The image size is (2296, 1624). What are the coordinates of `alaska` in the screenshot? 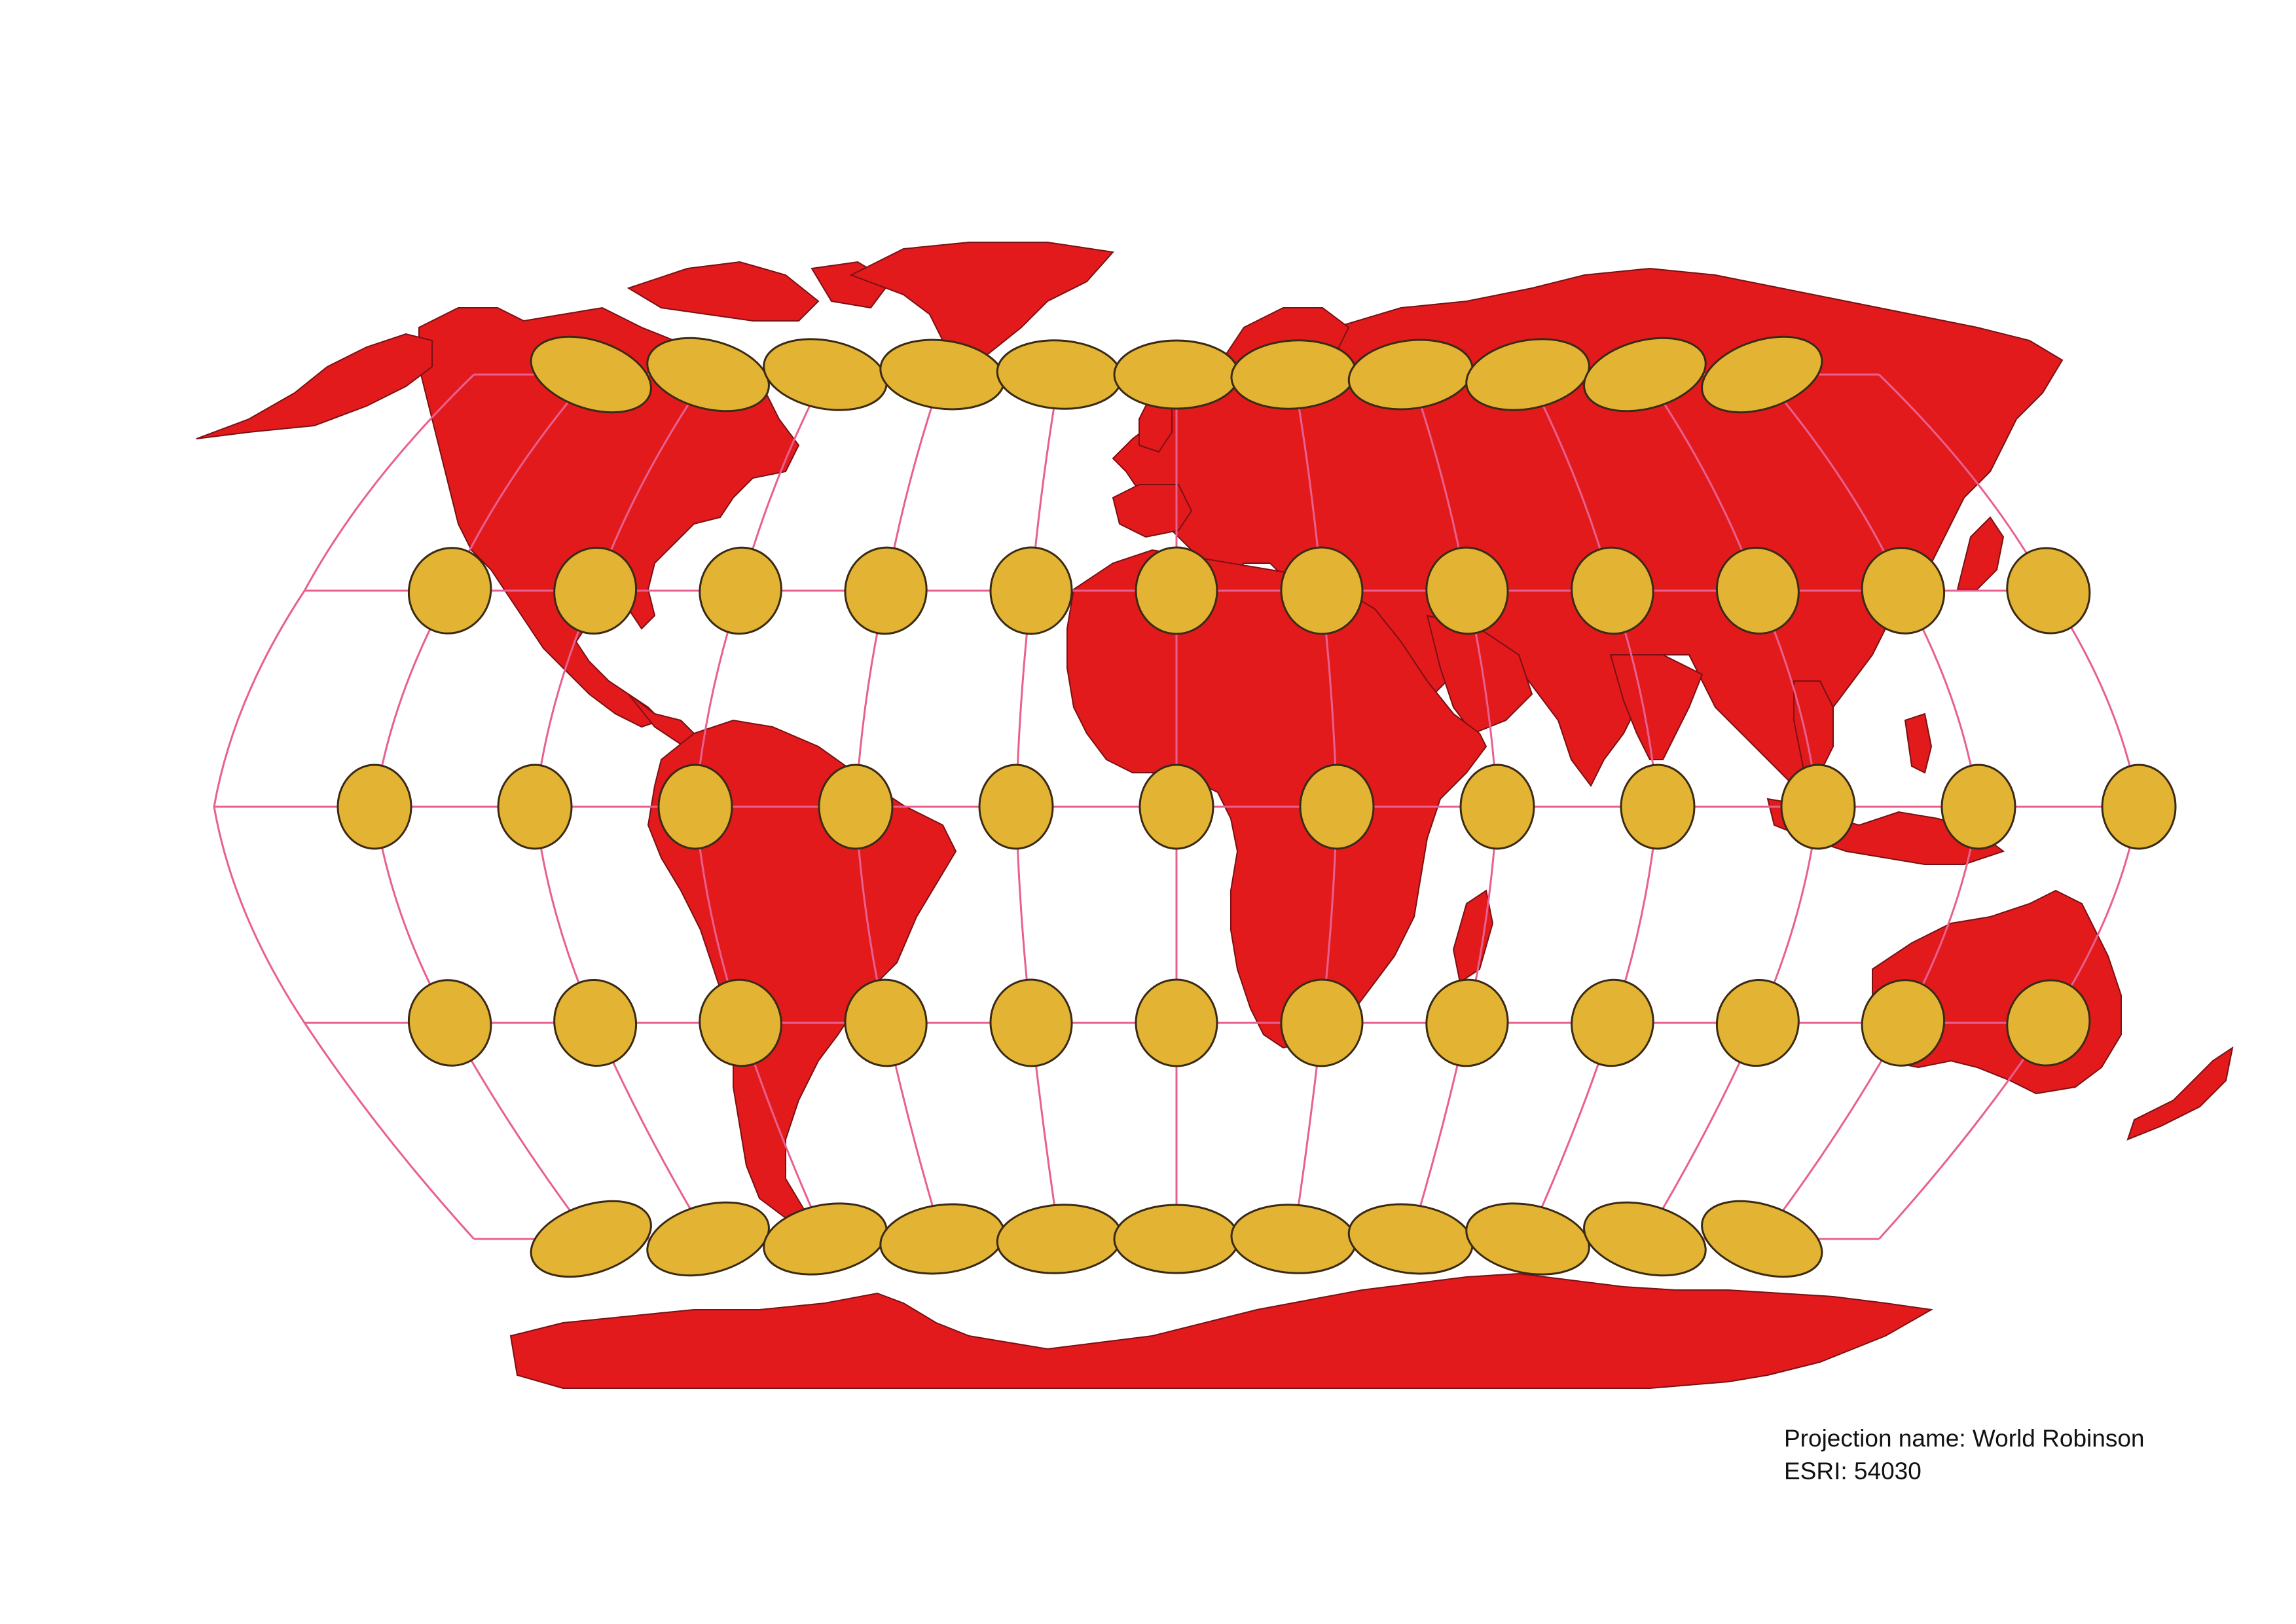 It's located at (314, 386).